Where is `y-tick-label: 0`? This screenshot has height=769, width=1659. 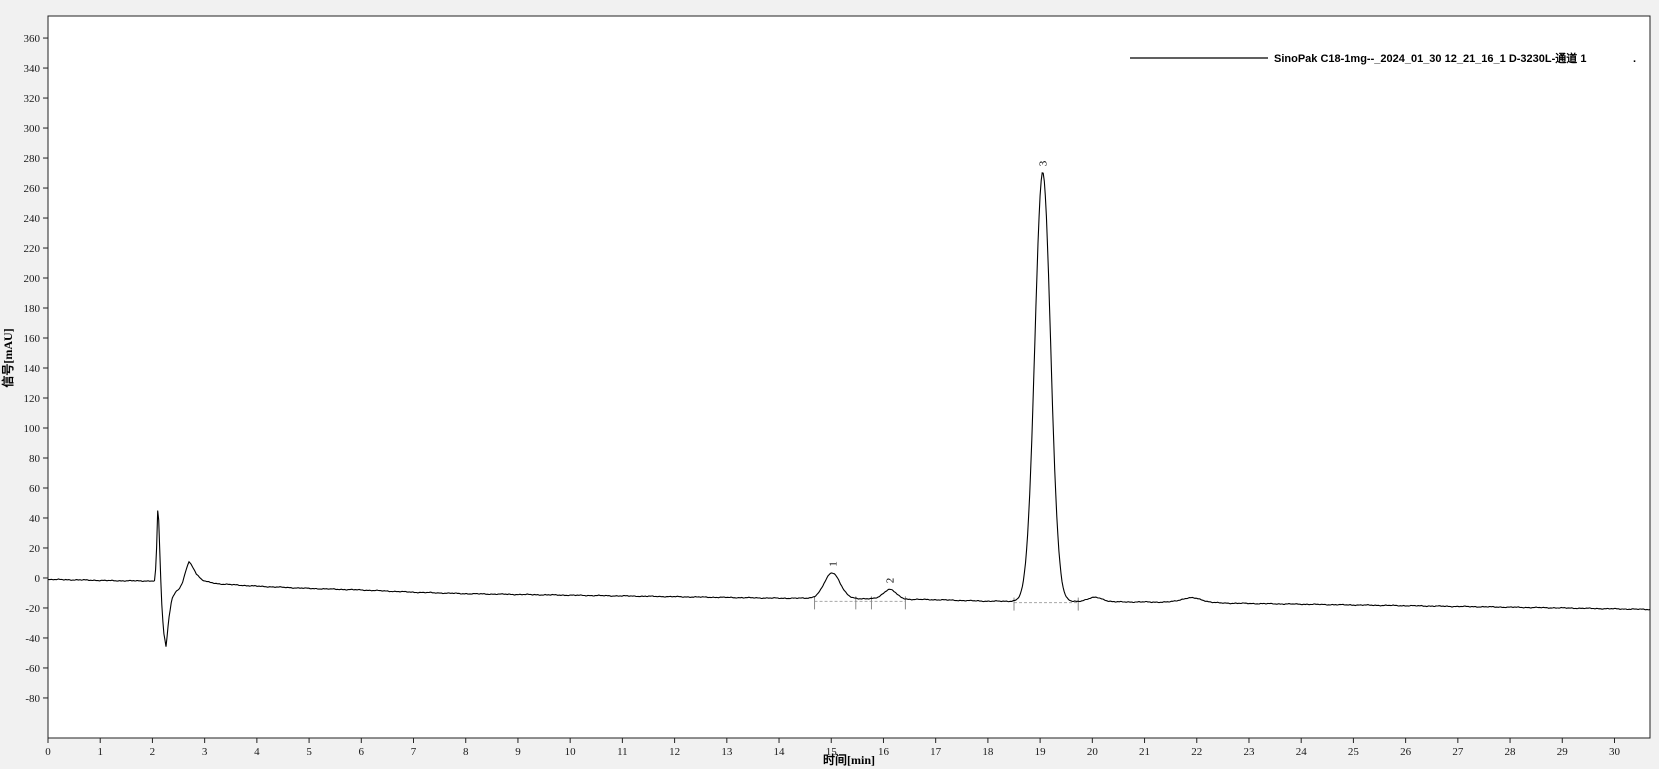 y-tick-label: 0 is located at coordinates (38, 579).